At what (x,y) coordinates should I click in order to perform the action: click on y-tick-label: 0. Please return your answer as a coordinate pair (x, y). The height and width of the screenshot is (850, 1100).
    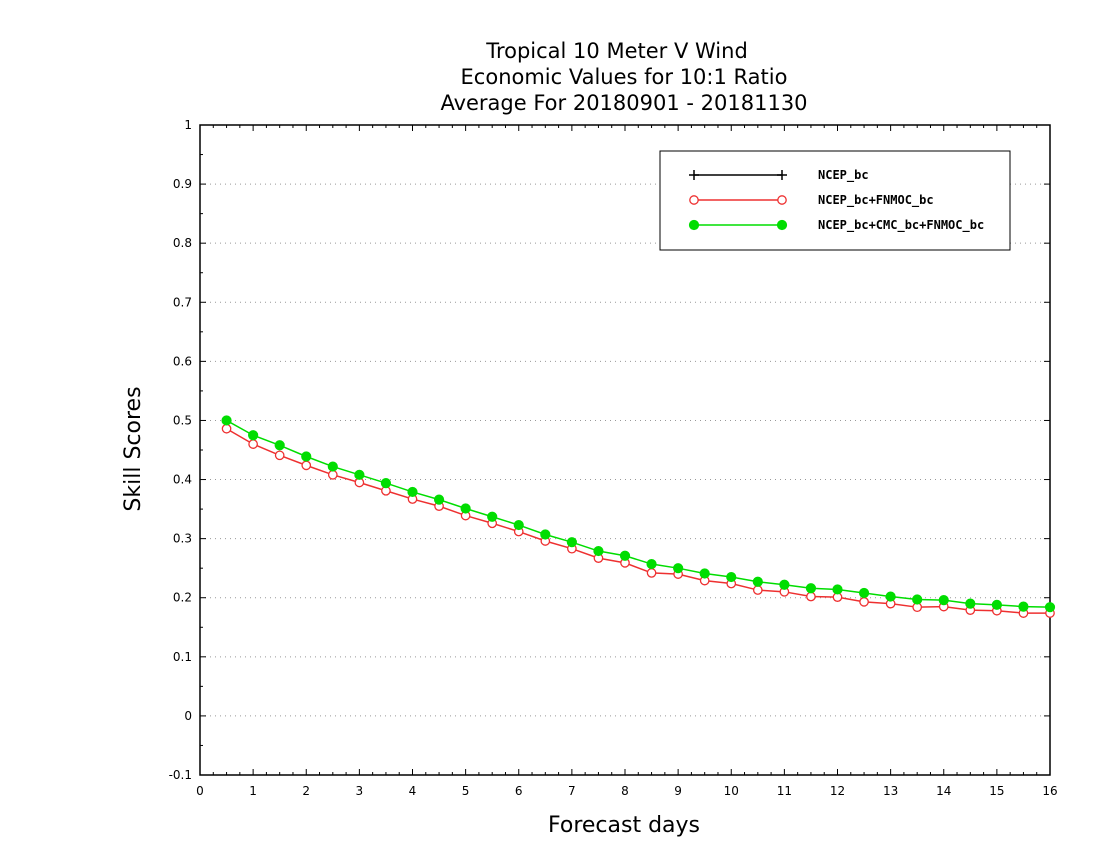
    Looking at the image, I should click on (188, 716).